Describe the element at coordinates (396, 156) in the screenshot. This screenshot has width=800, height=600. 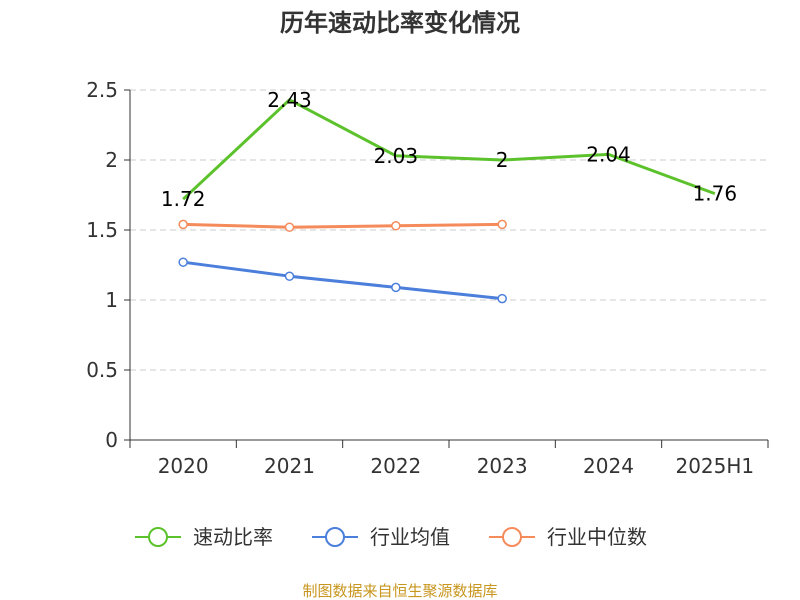
I see `data-label: 2.03` at that location.